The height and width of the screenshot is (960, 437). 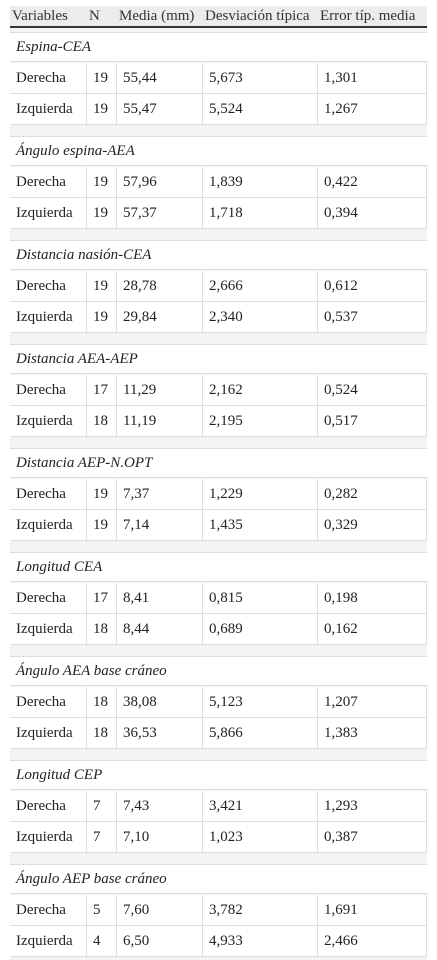 What do you see at coordinates (218, 47) in the screenshot?
I see `group-title: Espina-CEA` at bounding box center [218, 47].